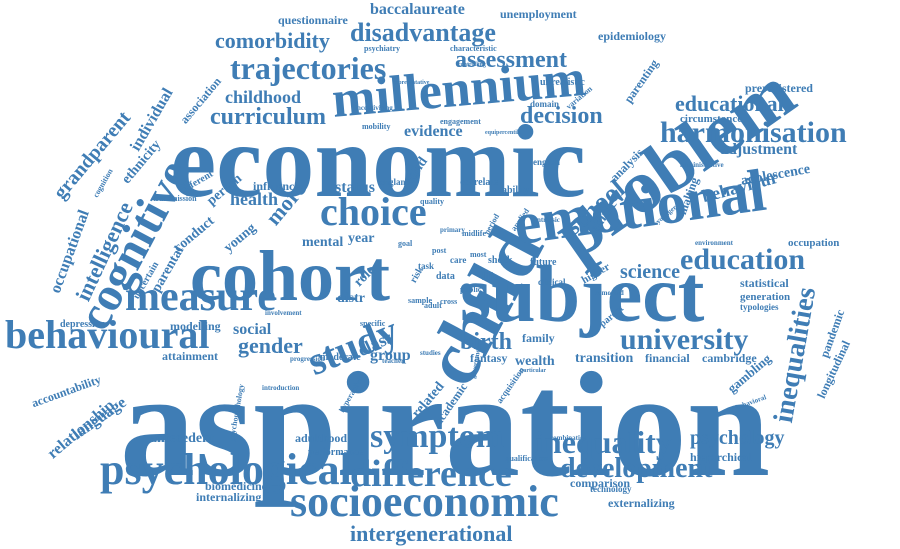 Image resolution: width=900 pixels, height=549 pixels. What do you see at coordinates (66, 391) in the screenshot?
I see `word-accountability: accountability` at bounding box center [66, 391].